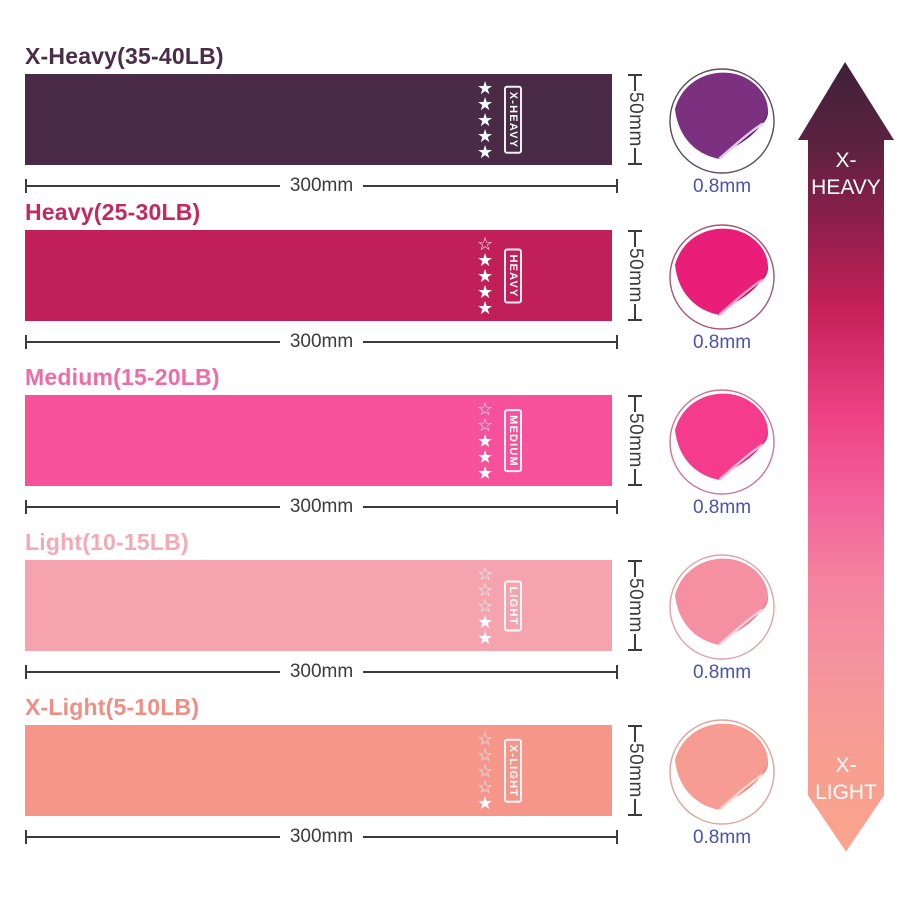 Image resolution: width=900 pixels, height=900 pixels. What do you see at coordinates (846, 174) in the screenshot?
I see `arrow-top-label: X- HEAVY` at bounding box center [846, 174].